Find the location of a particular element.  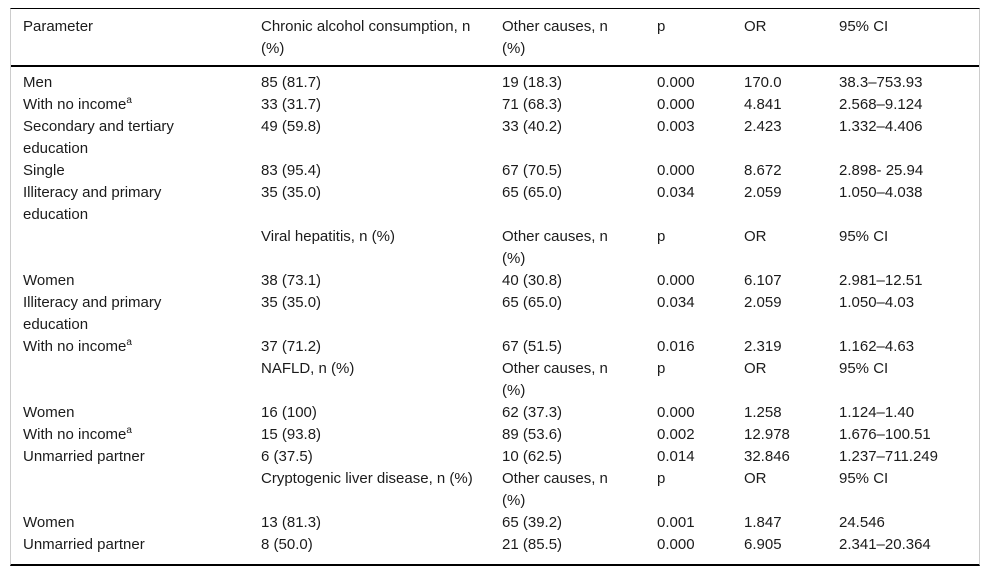

table-cell: 1.050–4.038 is located at coordinates (881, 192).